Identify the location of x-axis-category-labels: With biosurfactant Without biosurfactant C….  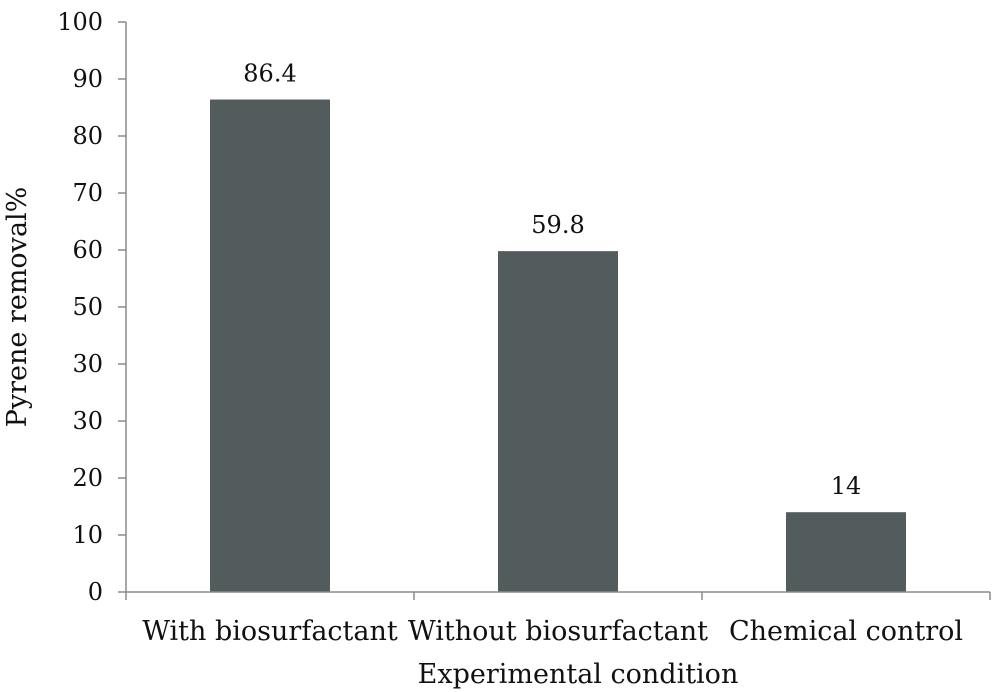
(552, 631).